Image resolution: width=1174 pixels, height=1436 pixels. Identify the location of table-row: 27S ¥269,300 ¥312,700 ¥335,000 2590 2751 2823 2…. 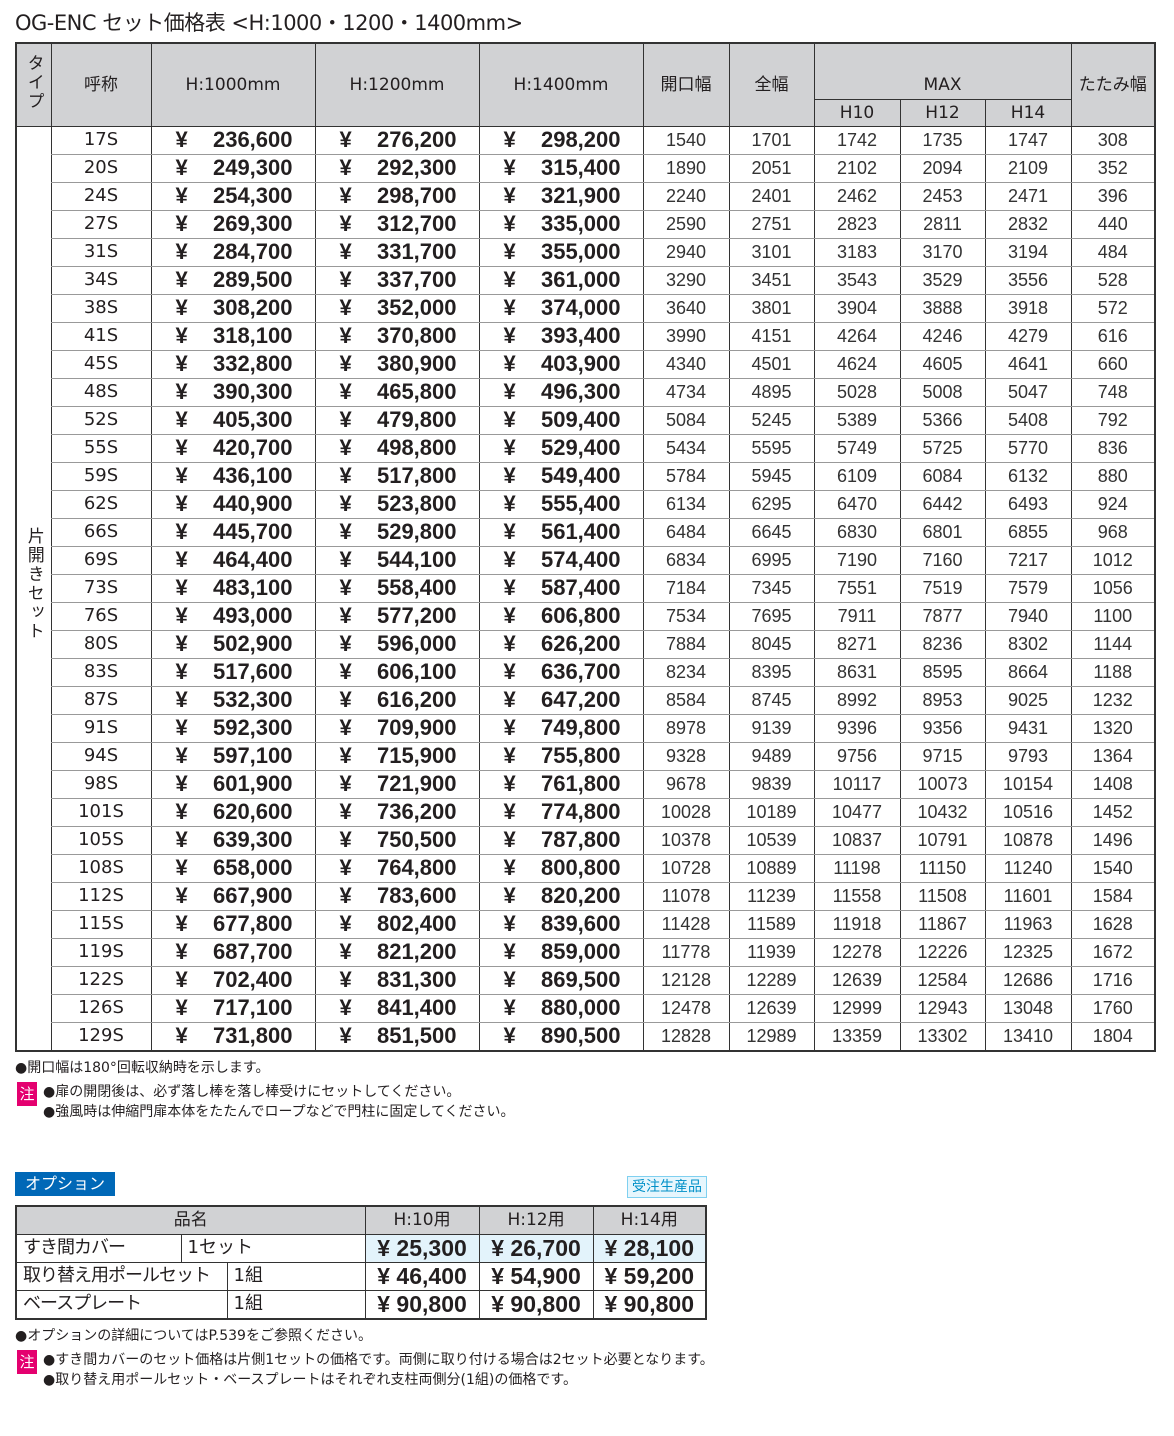
(585, 224).